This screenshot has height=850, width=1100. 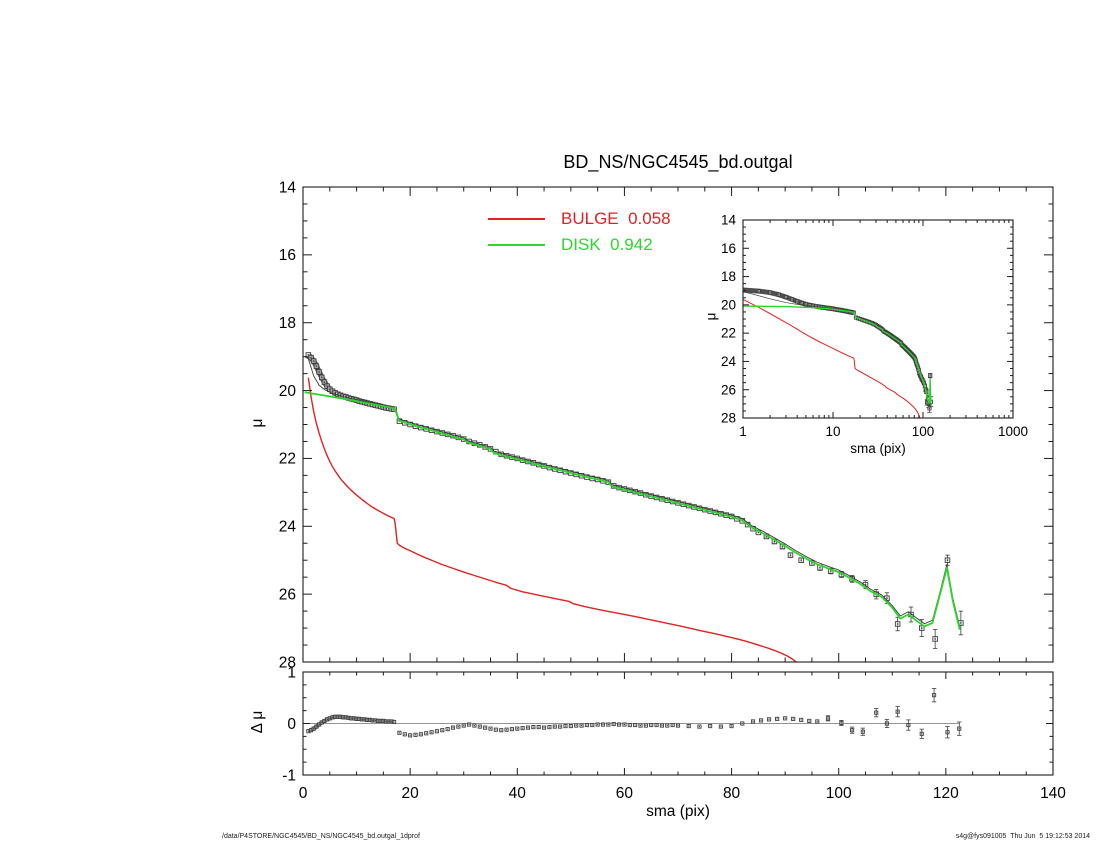 I want to click on tick-label: 22, so click(x=728, y=333).